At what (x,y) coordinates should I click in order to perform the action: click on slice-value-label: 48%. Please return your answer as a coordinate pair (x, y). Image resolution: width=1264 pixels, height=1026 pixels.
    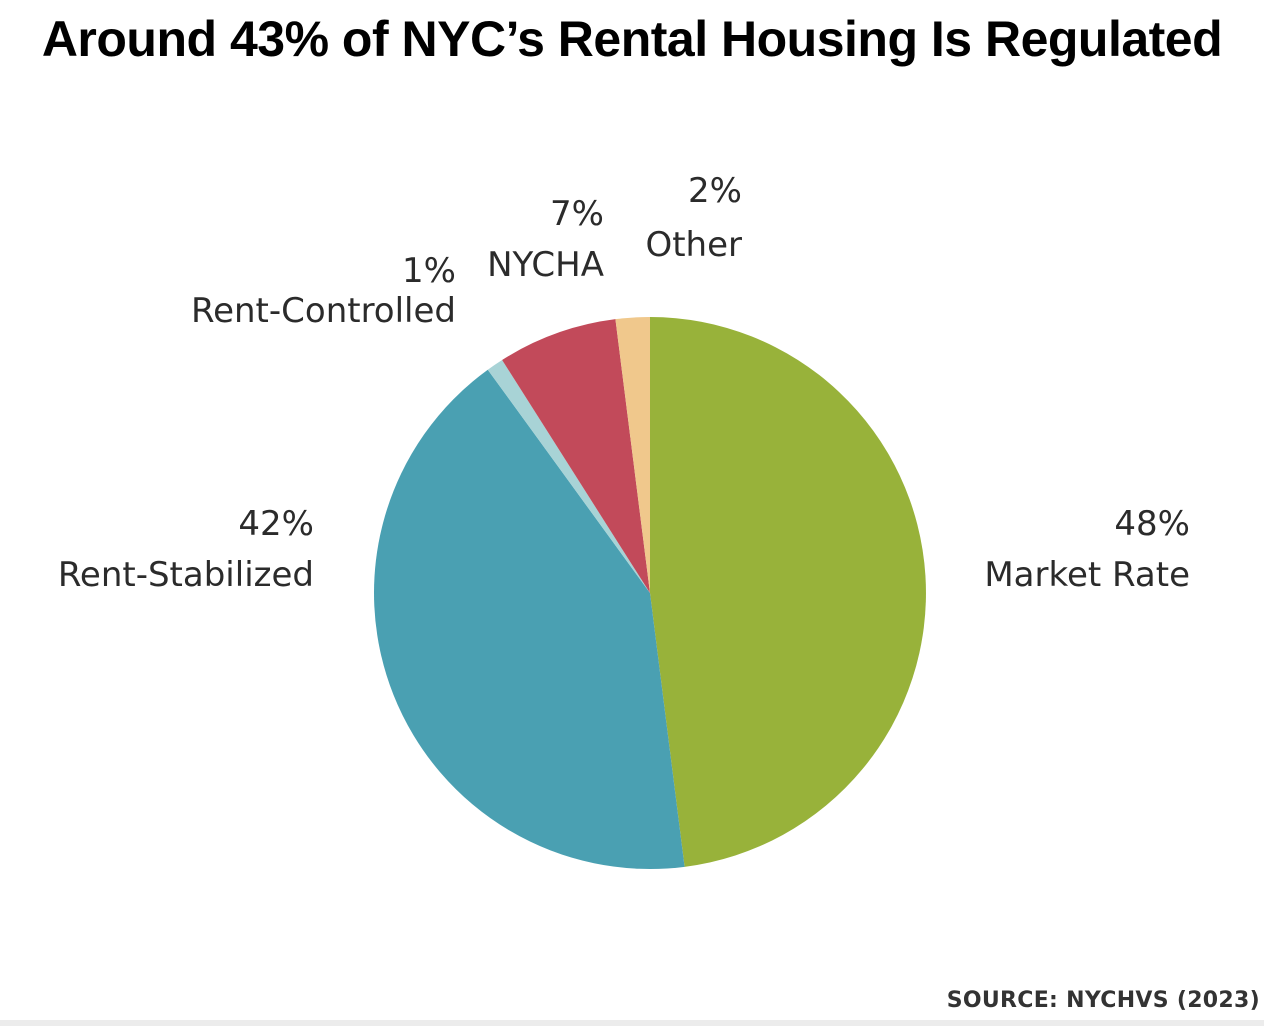
    Looking at the image, I should click on (1152, 524).